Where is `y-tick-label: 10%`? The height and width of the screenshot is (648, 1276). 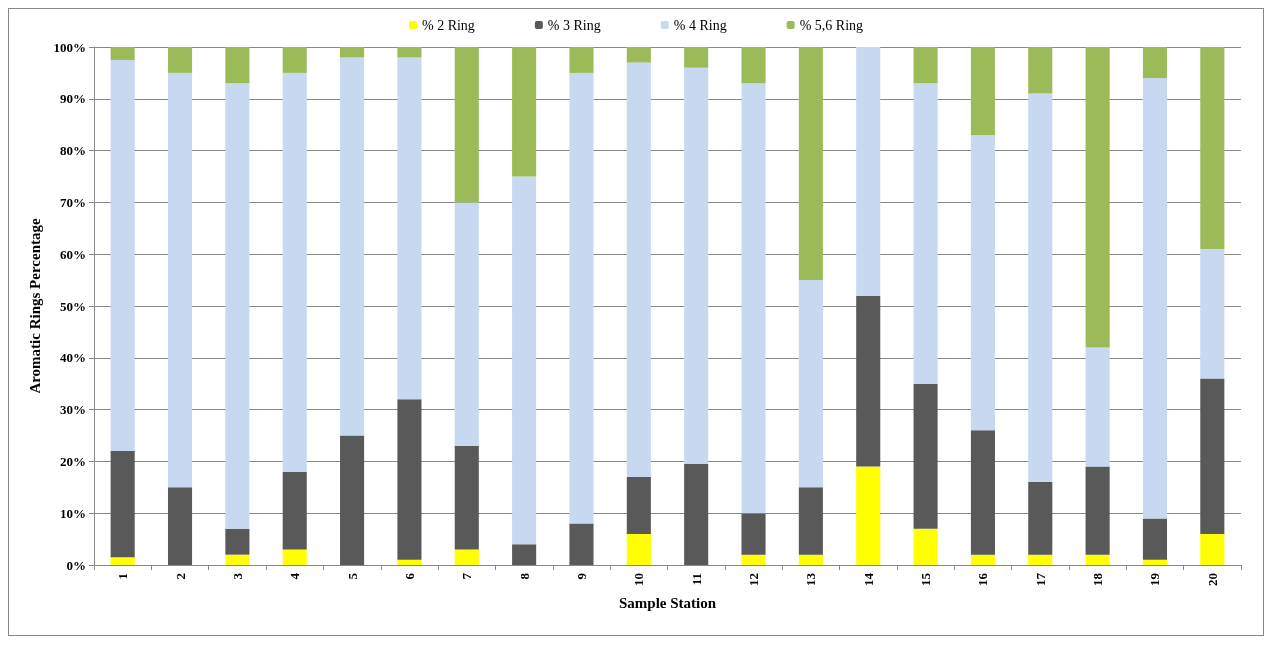 y-tick-label: 10% is located at coordinates (73, 513).